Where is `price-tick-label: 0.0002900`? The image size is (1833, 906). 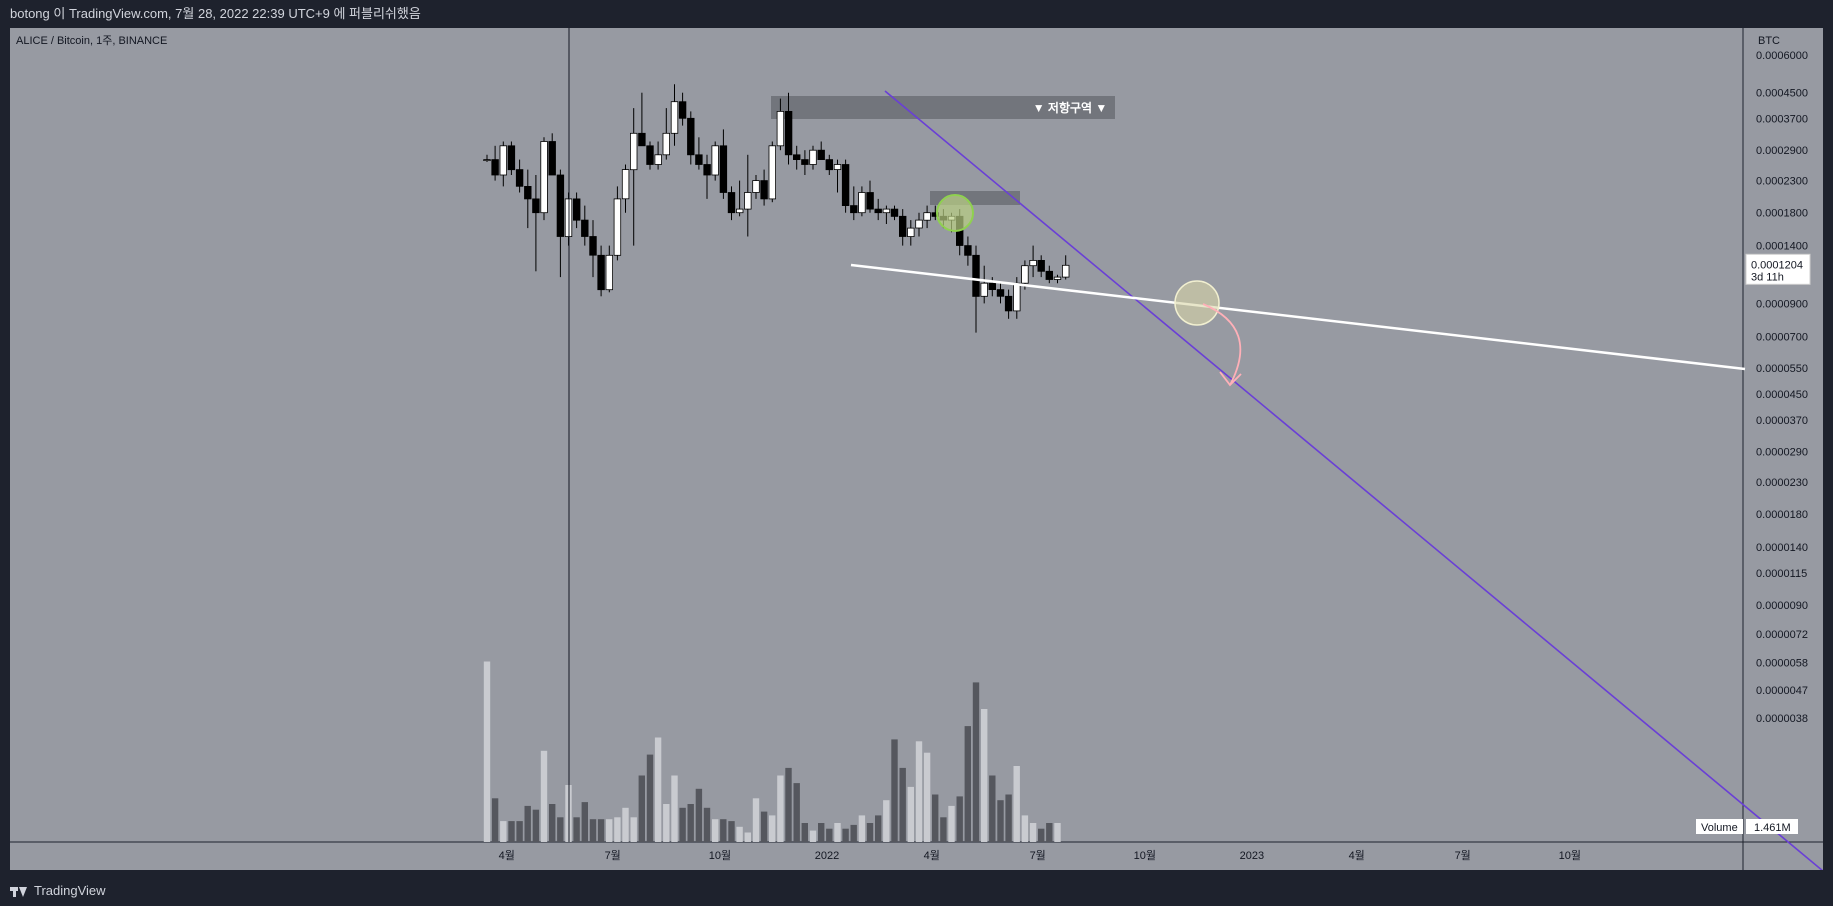 price-tick-label: 0.0002900 is located at coordinates (1782, 151).